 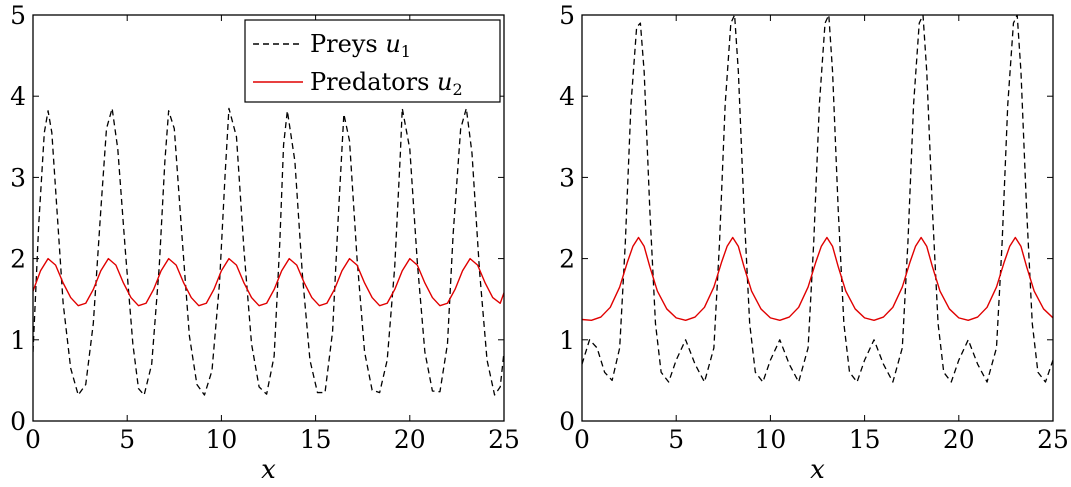 I want to click on legend: Preys u1 Predators u2, so click(x=372, y=61).